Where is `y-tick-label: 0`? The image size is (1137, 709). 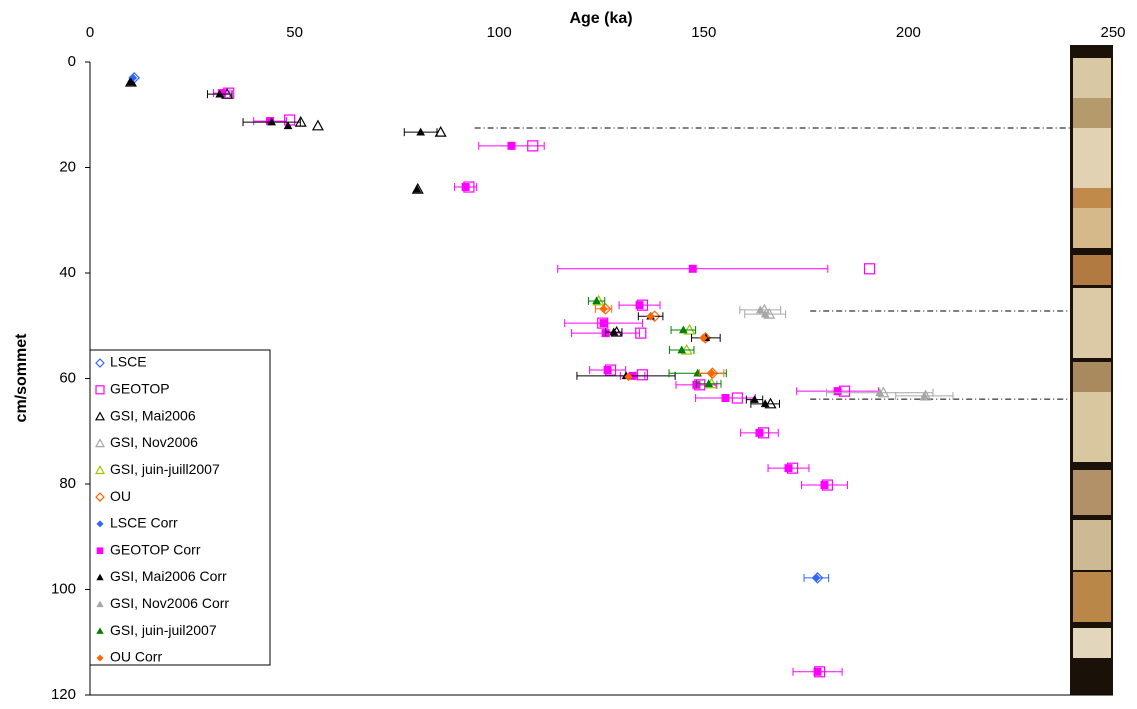 y-tick-label: 0 is located at coordinates (72, 61).